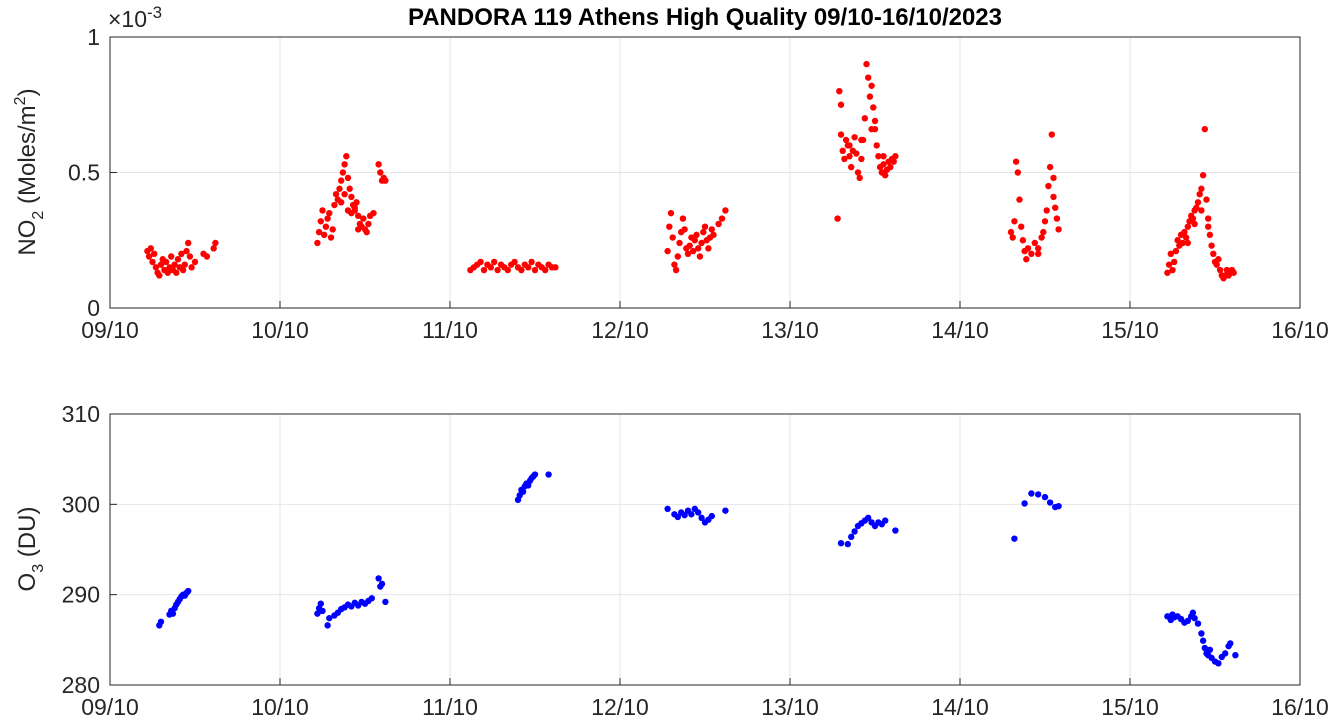 The height and width of the screenshot is (723, 1335). What do you see at coordinates (81, 414) in the screenshot?
I see `o3-y-tick-label: 310` at bounding box center [81, 414].